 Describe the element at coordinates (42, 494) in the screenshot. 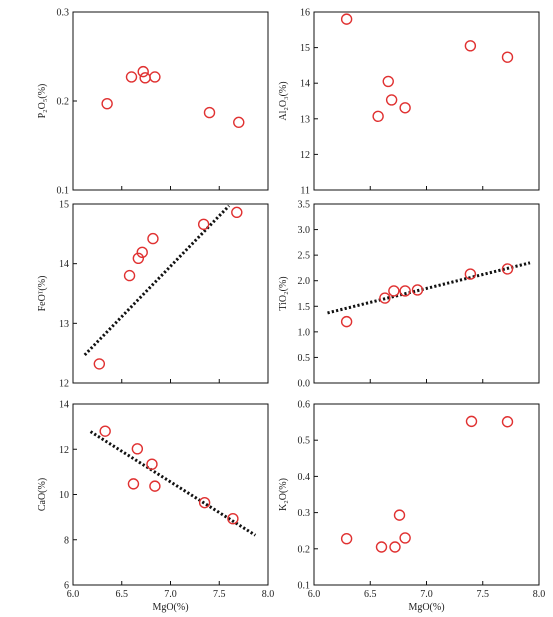

I see `y-axis-title: CaO(%)` at that location.